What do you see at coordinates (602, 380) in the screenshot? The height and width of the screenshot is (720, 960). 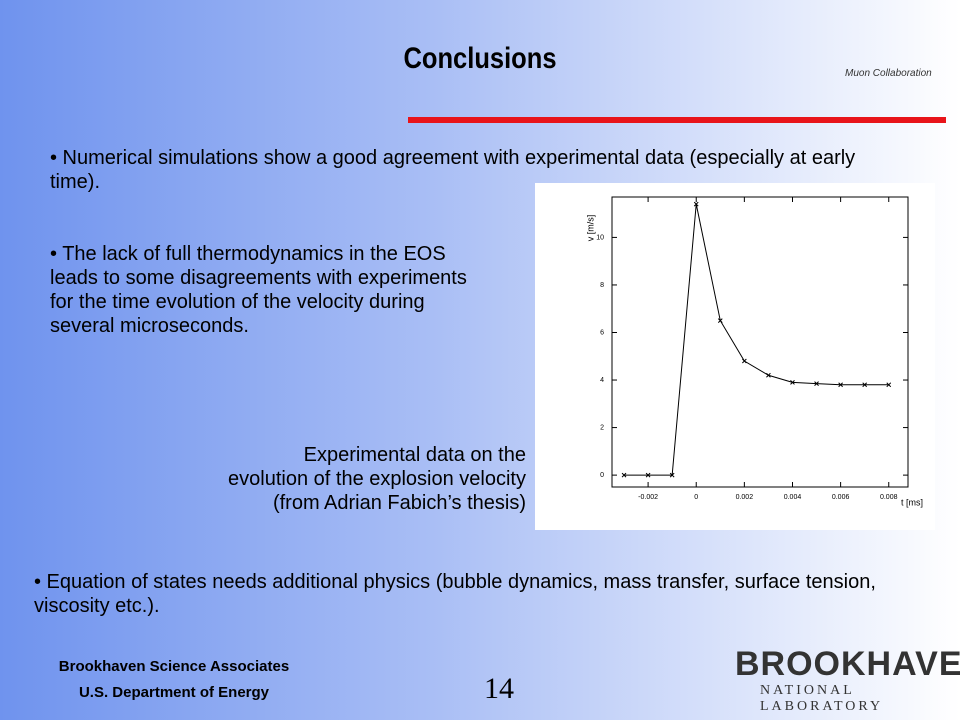 I see `y-tick-label: 4` at bounding box center [602, 380].